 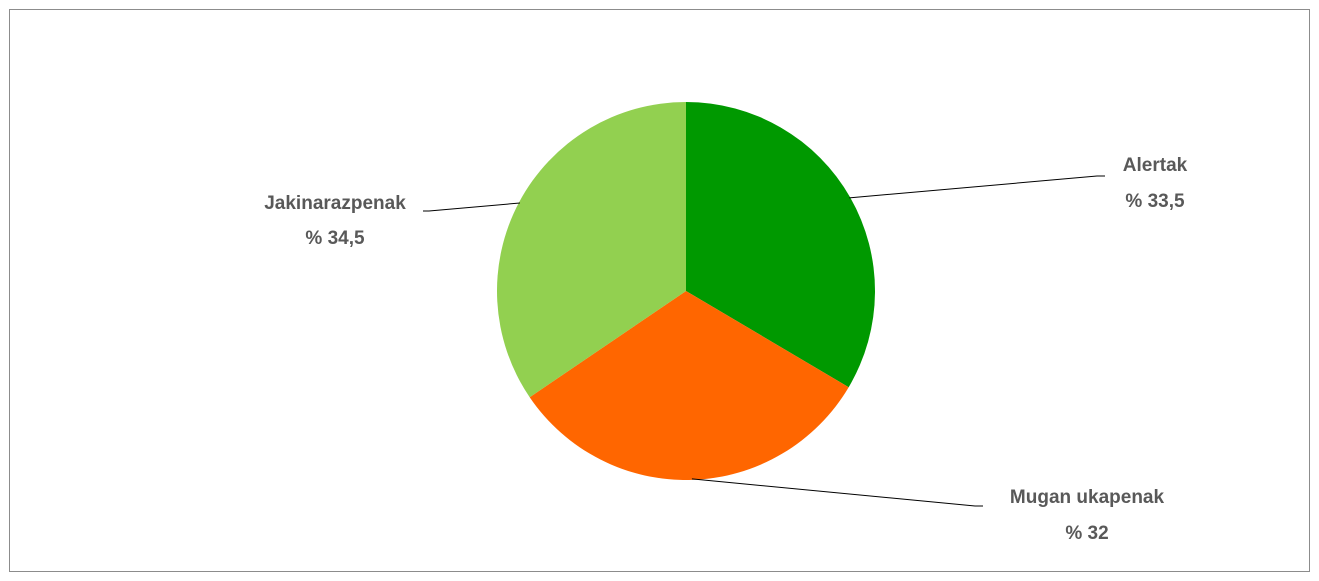 What do you see at coordinates (1086, 533) in the screenshot?
I see `slice-value-mugan-ukapenak: % 32` at bounding box center [1086, 533].